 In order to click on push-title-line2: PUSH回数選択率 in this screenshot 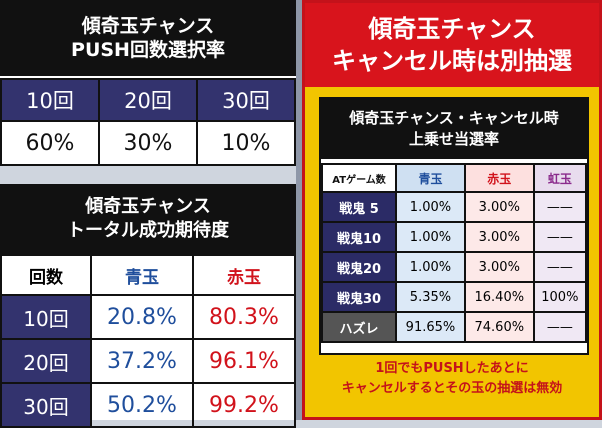, I will do `click(148, 50)`.